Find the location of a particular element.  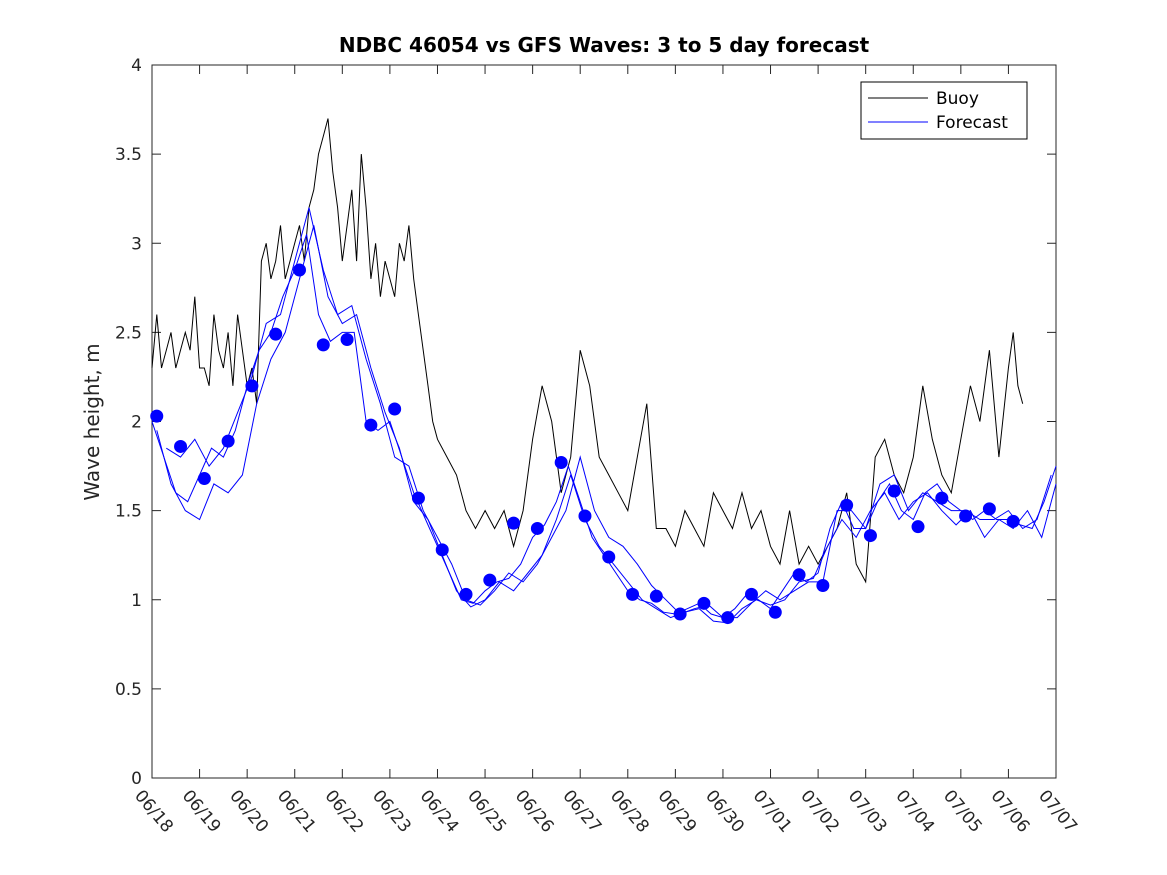

y-tick-label: 3 is located at coordinates (136, 244).